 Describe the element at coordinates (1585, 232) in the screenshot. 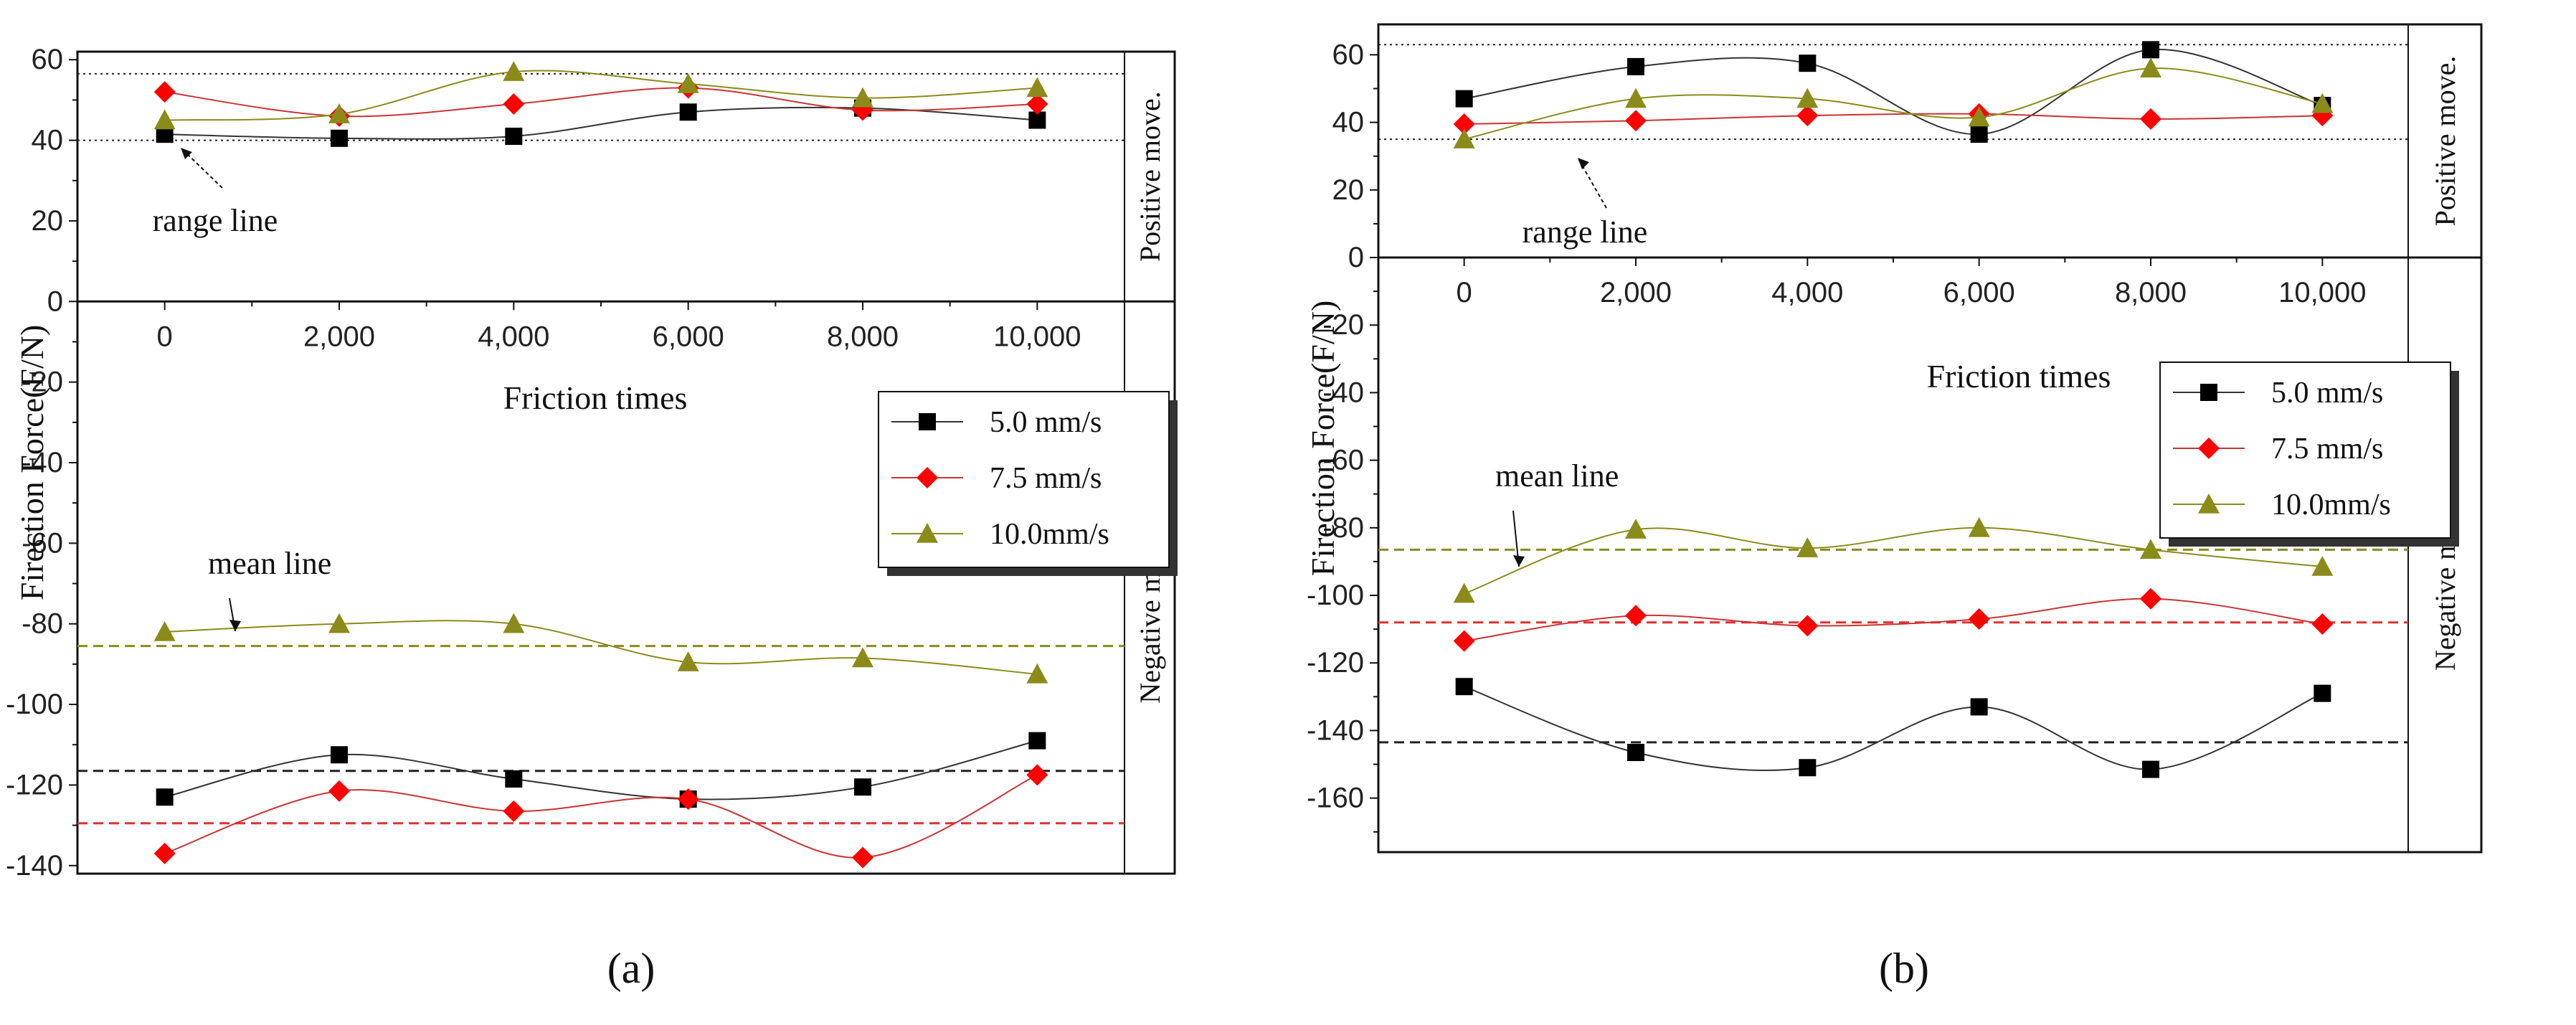

I see `range-line-label: range line` at that location.